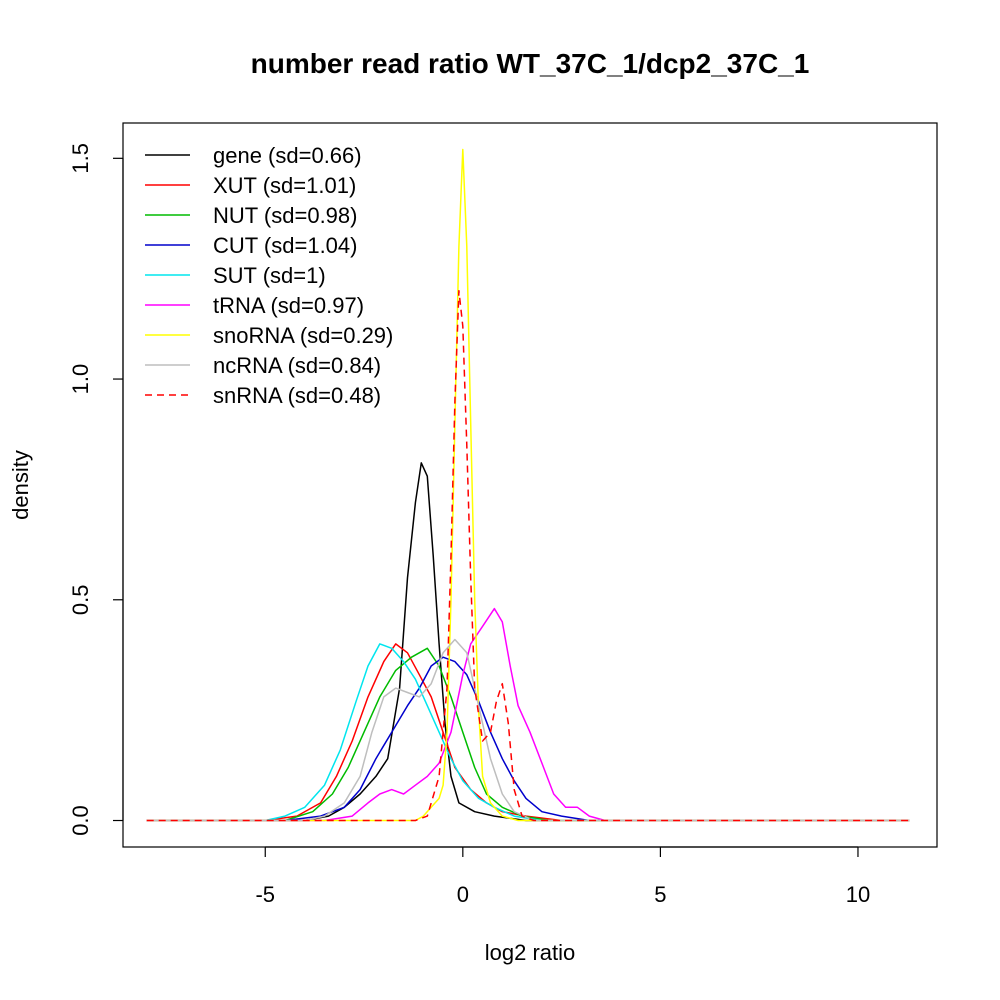 This screenshot has height=1000, width=1000. What do you see at coordinates (80, 820) in the screenshot?
I see `y-tick-label: 0.0` at bounding box center [80, 820].